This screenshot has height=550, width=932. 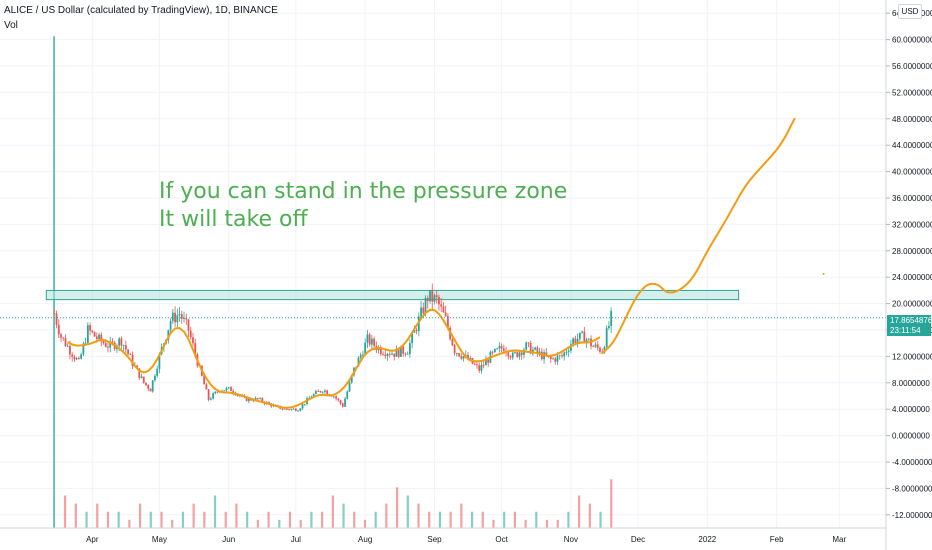 I want to click on y-tick-label: 48.0000000, so click(x=912, y=119).